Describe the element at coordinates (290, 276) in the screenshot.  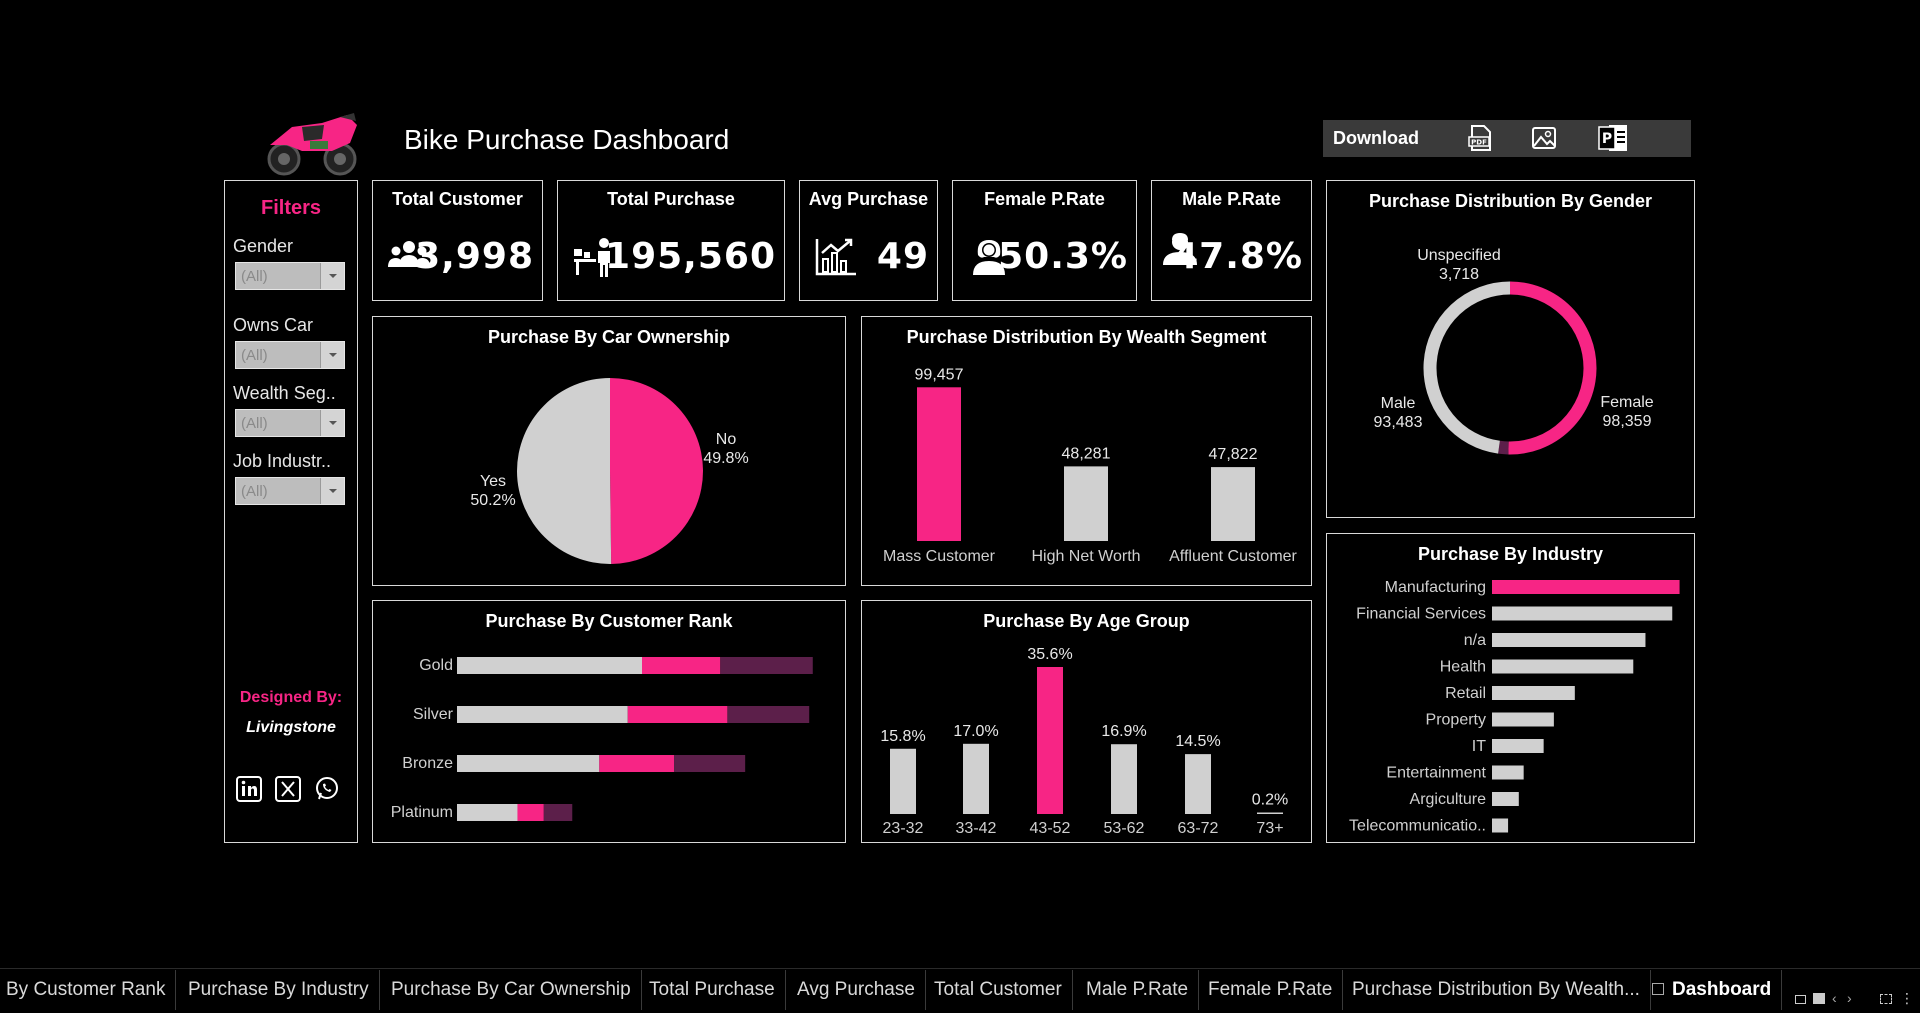
I see `filter-gender-select: (All)` at that location.